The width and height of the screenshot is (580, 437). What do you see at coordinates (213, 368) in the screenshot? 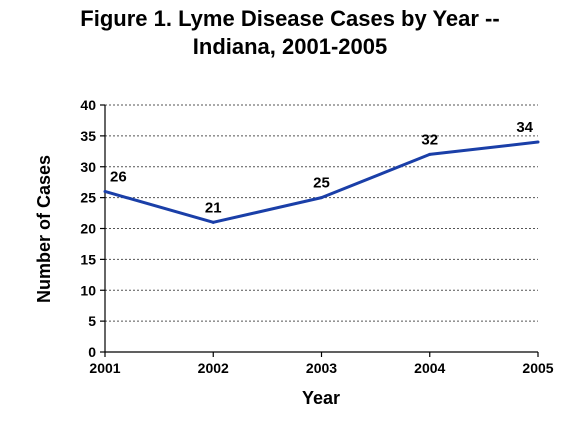
I see `x-tick-label-2002: 2002` at bounding box center [213, 368].